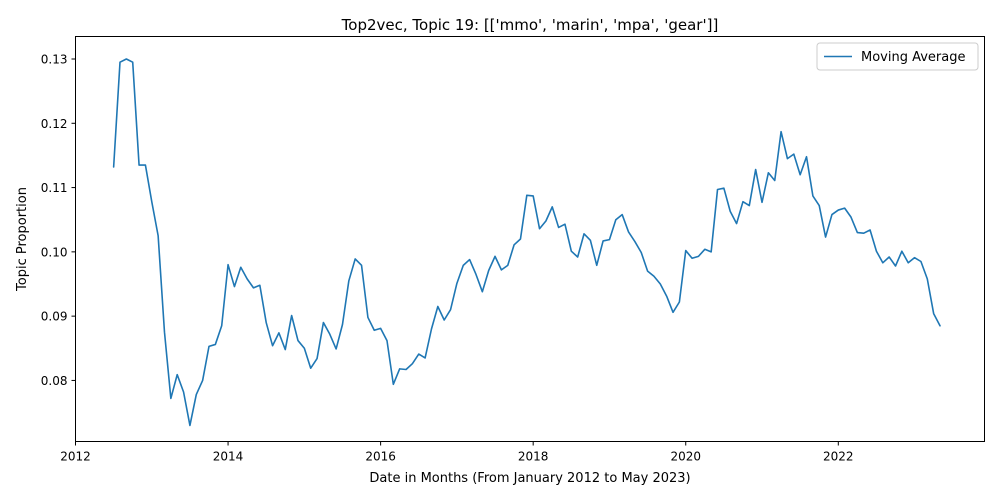 This screenshot has width=1000, height=500. I want to click on x-tick-label: 2012, so click(75, 457).